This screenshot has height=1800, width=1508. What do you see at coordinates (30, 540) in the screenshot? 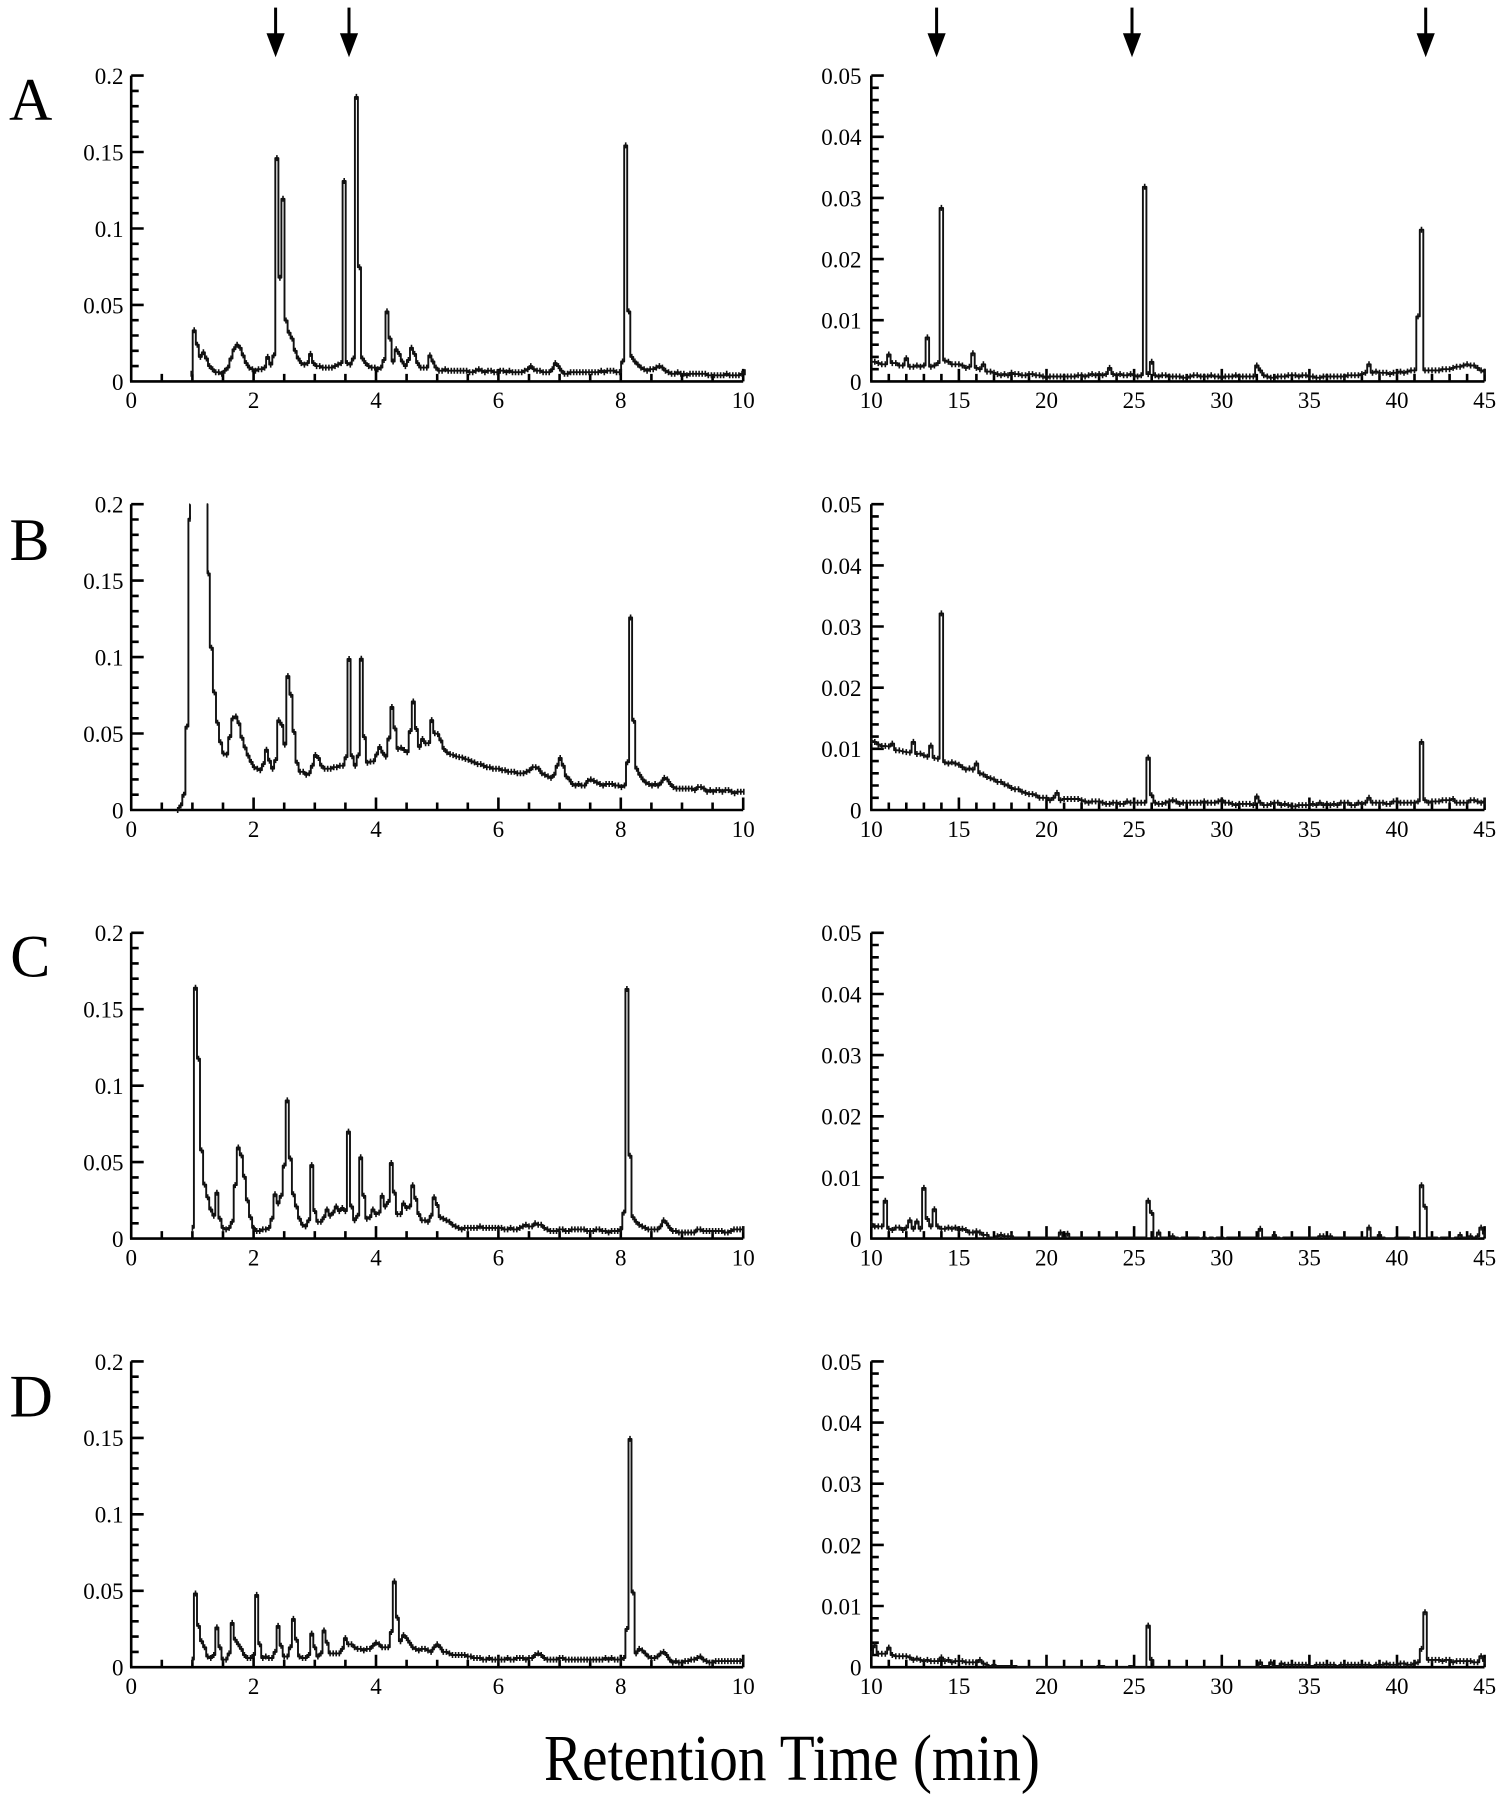
I see `svg-text: B` at bounding box center [30, 540].